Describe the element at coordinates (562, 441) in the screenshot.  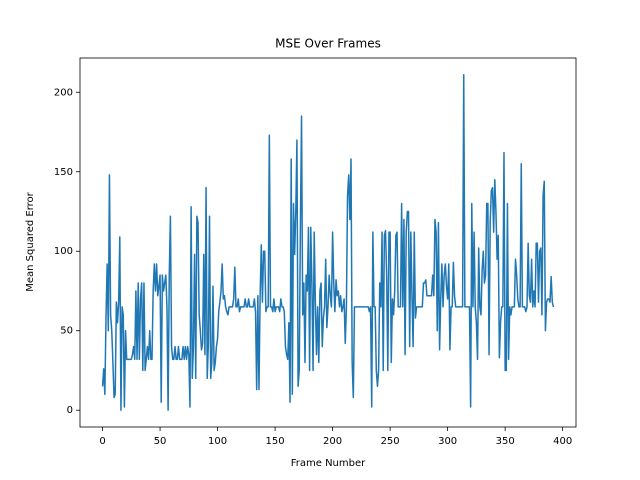
I see `x-tick-label: 400` at that location.